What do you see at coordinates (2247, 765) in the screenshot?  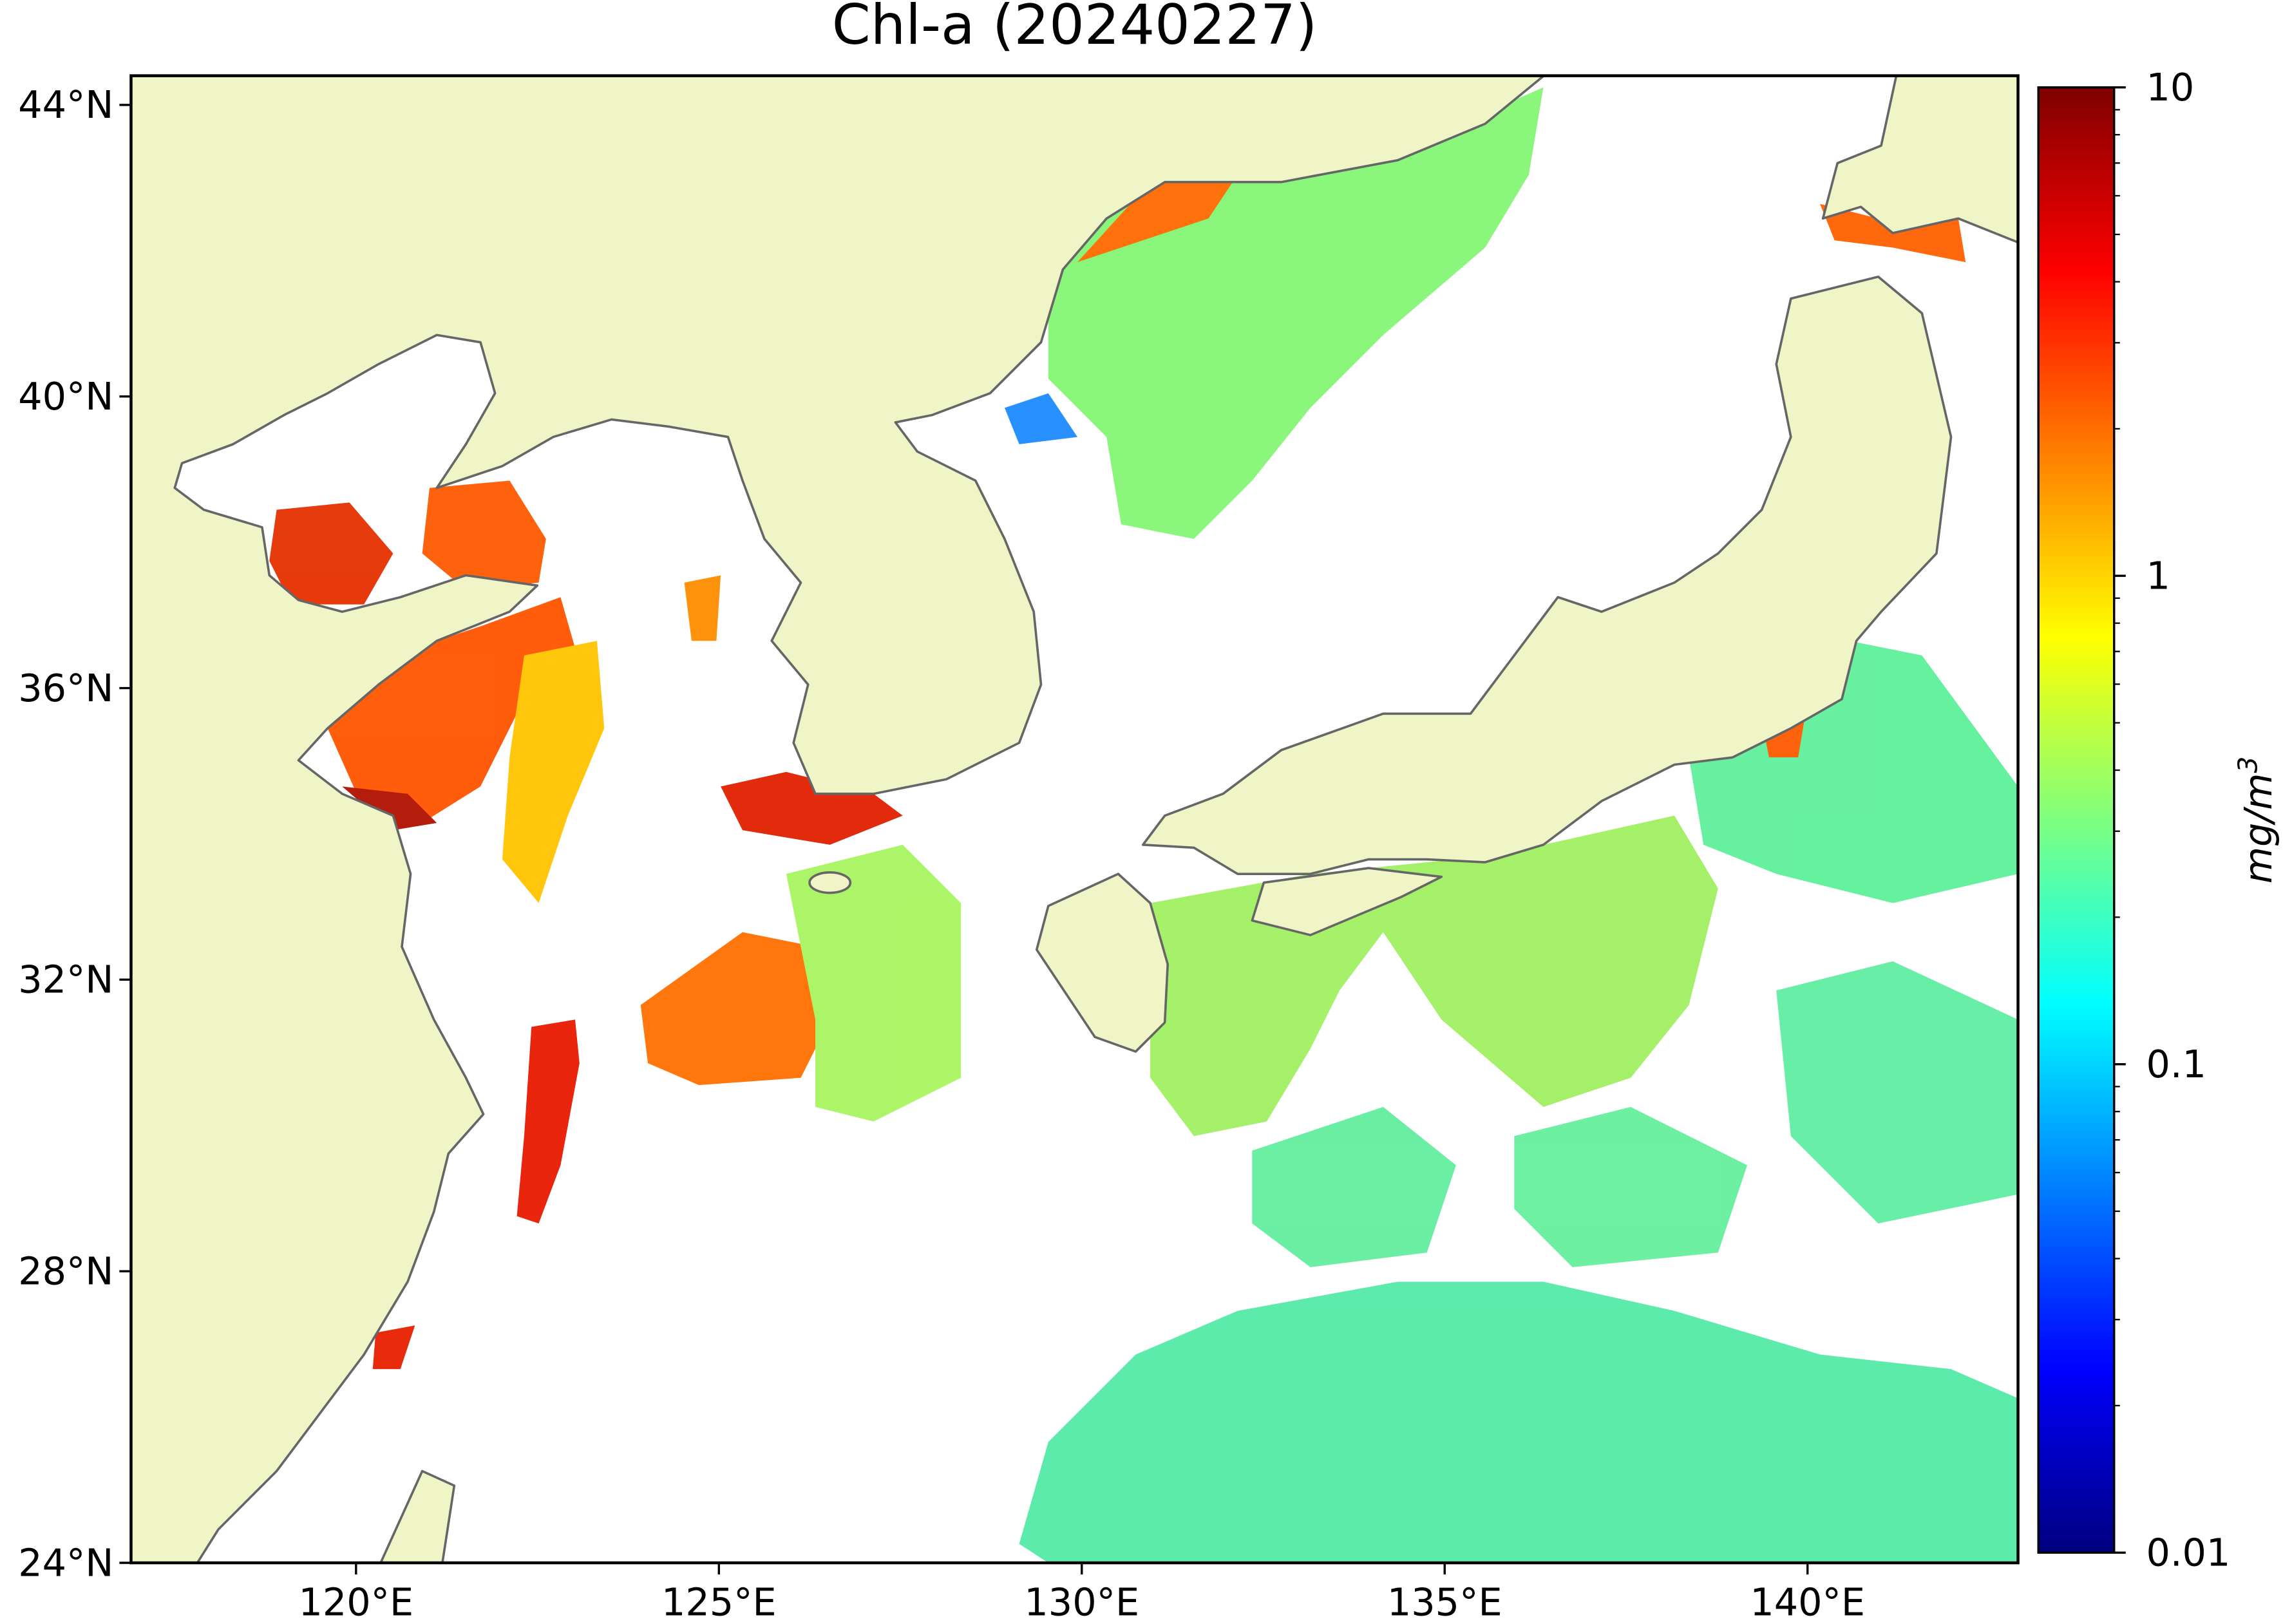 I see `colorbar-label-superscript: 3` at bounding box center [2247, 765].